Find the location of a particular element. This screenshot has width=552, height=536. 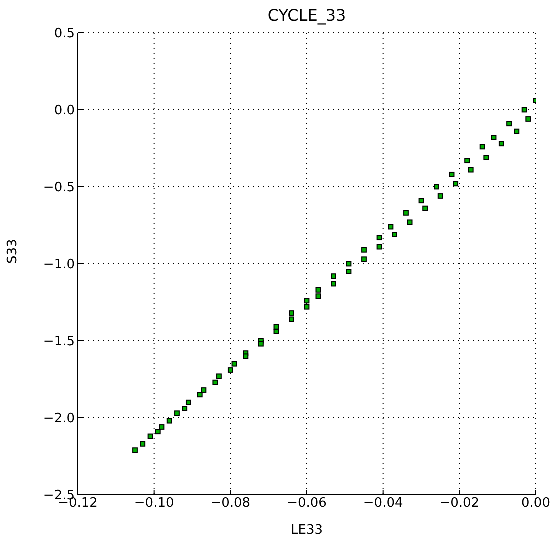

x-tick-label: −0.06 is located at coordinates (307, 504).